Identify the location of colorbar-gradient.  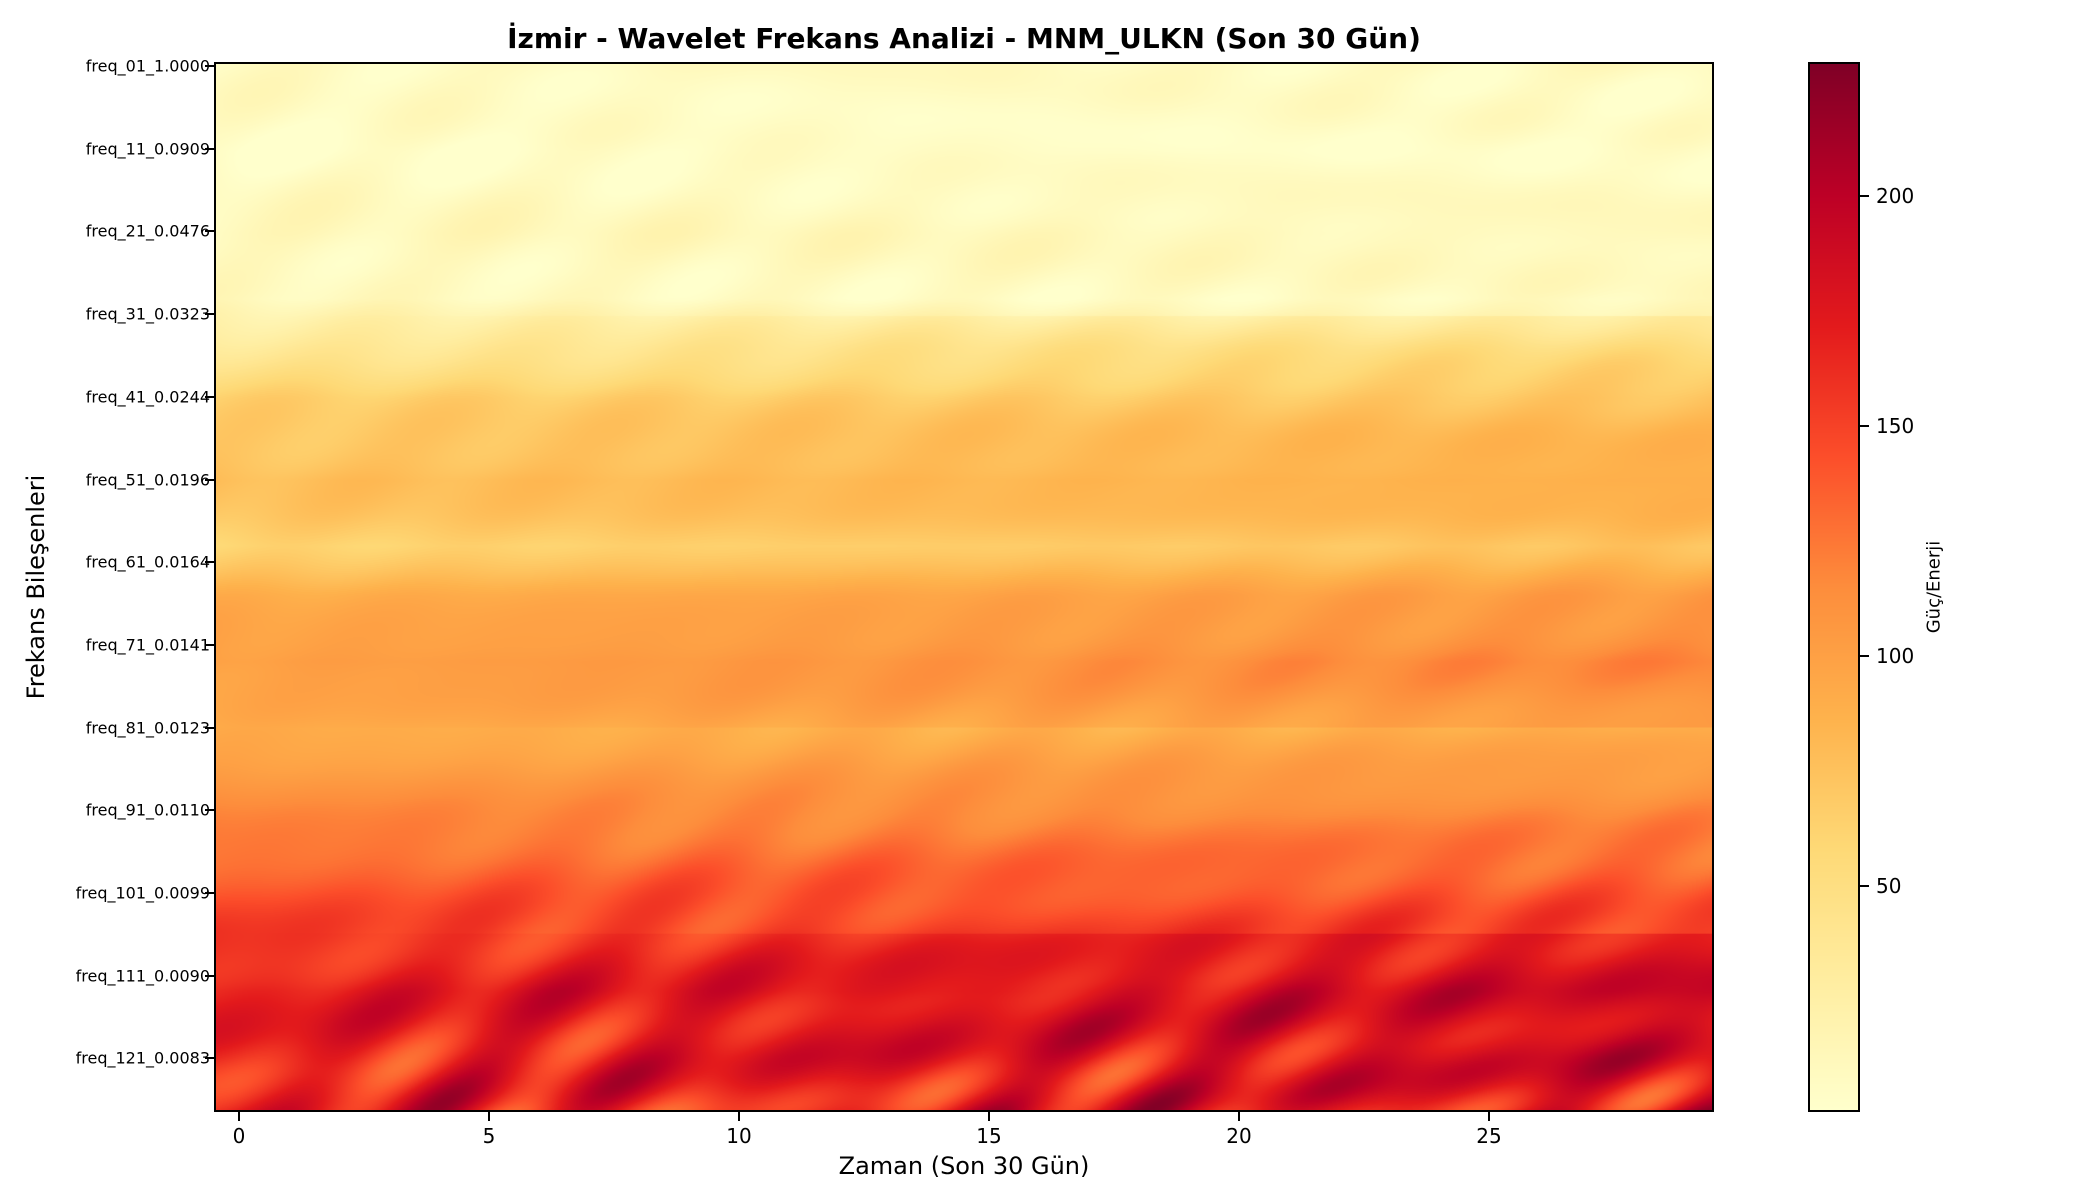
(1834, 587).